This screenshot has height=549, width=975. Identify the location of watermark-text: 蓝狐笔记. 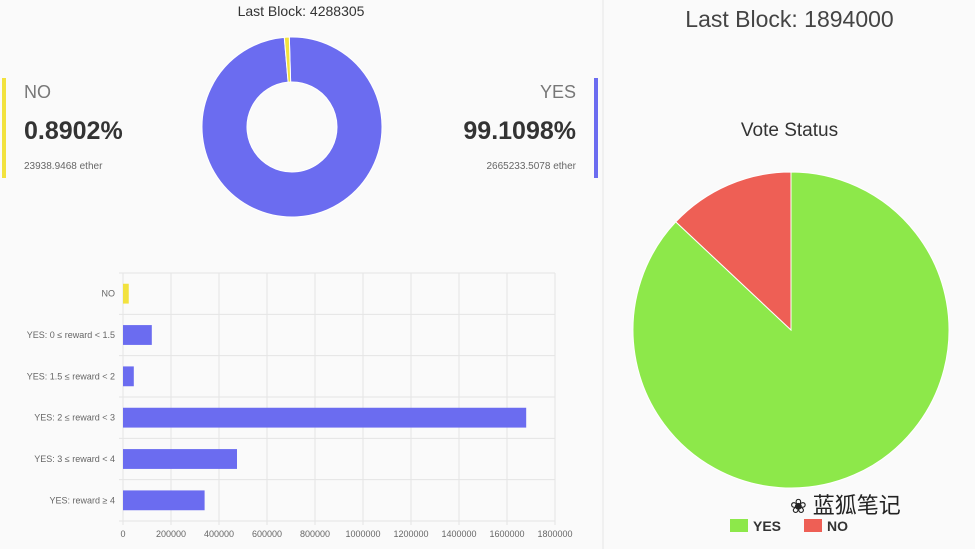
(856, 505).